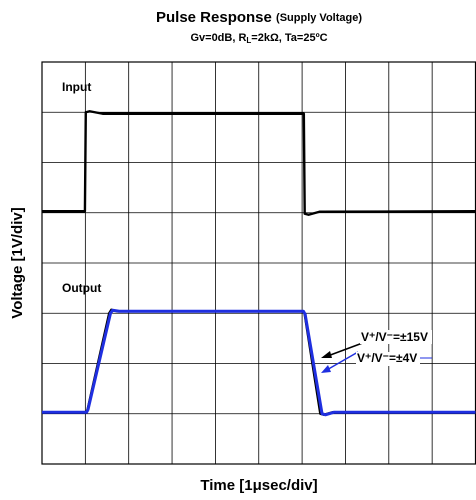 The image size is (476, 500). What do you see at coordinates (248, 40) in the screenshot?
I see `subtitle-sub: L` at bounding box center [248, 40].